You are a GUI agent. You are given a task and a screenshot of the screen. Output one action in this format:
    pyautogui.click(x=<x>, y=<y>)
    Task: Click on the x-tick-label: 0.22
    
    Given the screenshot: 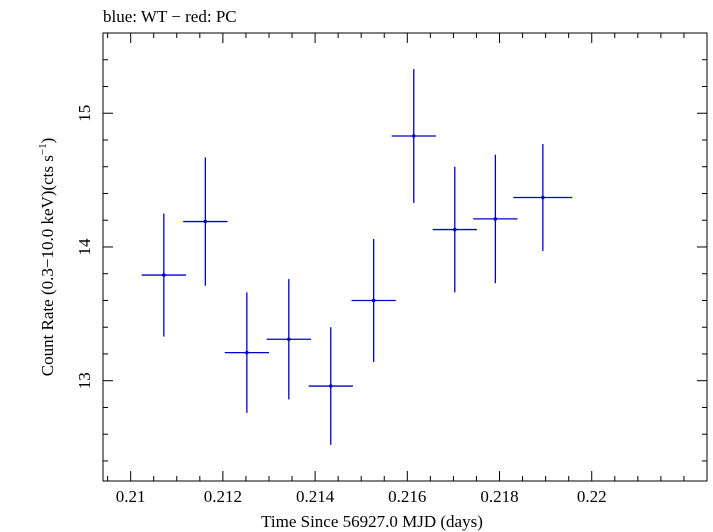 What is the action you would take?
    pyautogui.click(x=592, y=496)
    